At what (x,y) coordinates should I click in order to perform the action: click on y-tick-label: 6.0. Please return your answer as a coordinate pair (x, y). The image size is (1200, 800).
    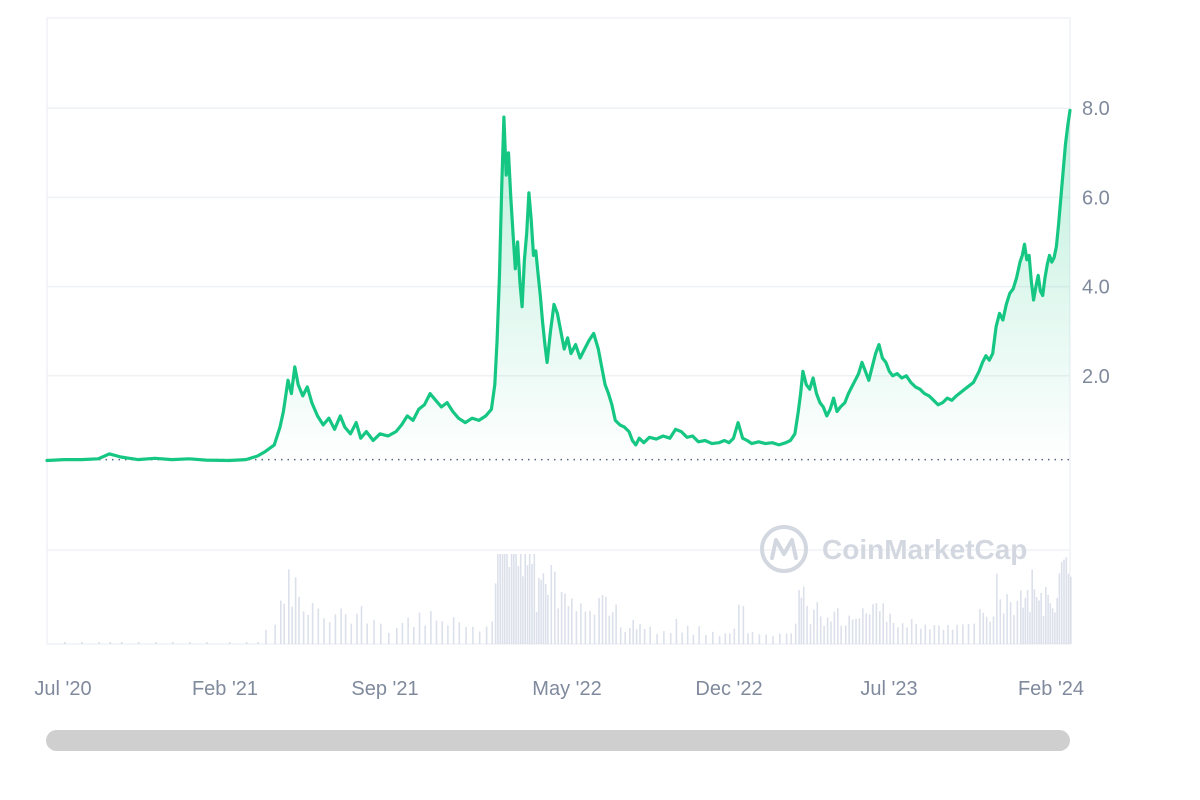
    Looking at the image, I should click on (1096, 198).